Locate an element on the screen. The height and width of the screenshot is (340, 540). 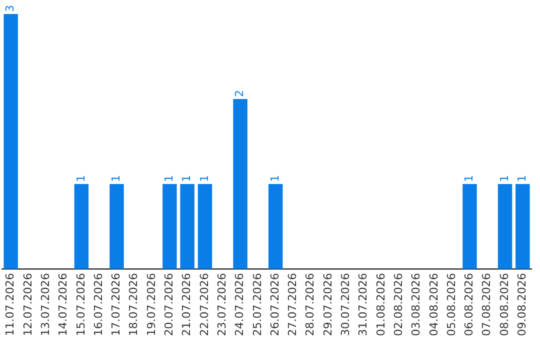
x-tick-label: 11.07.2026 is located at coordinates (10, 304).